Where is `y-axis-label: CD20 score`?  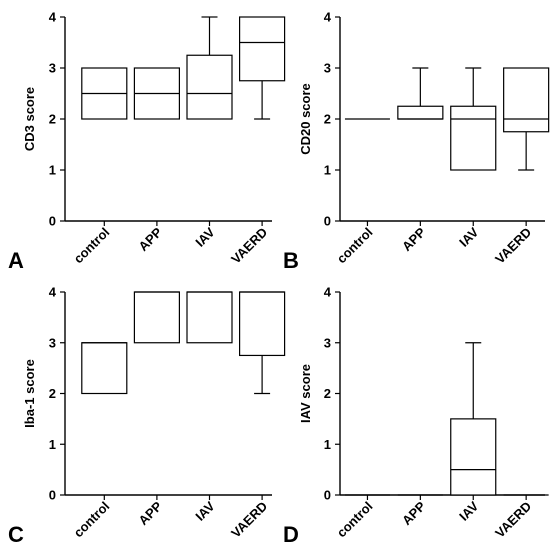
y-axis-label: CD20 score is located at coordinates (305, 119).